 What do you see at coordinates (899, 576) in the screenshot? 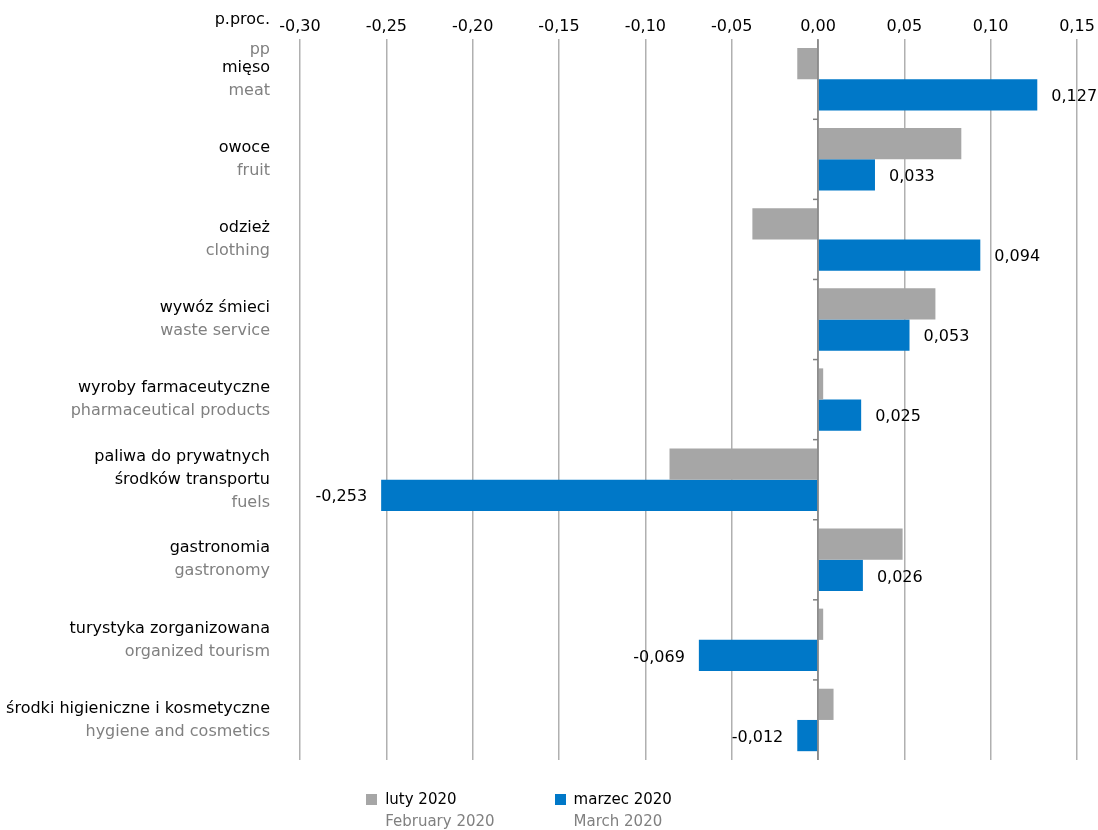
I see `data-label: 0,026` at bounding box center [899, 576].